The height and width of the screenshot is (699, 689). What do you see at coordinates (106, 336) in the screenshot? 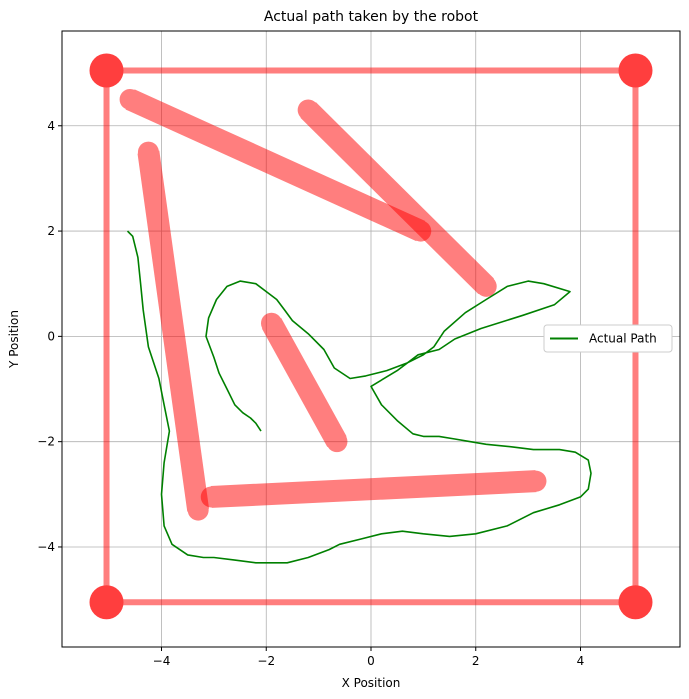
I see `boundary-wall` at bounding box center [106, 336].